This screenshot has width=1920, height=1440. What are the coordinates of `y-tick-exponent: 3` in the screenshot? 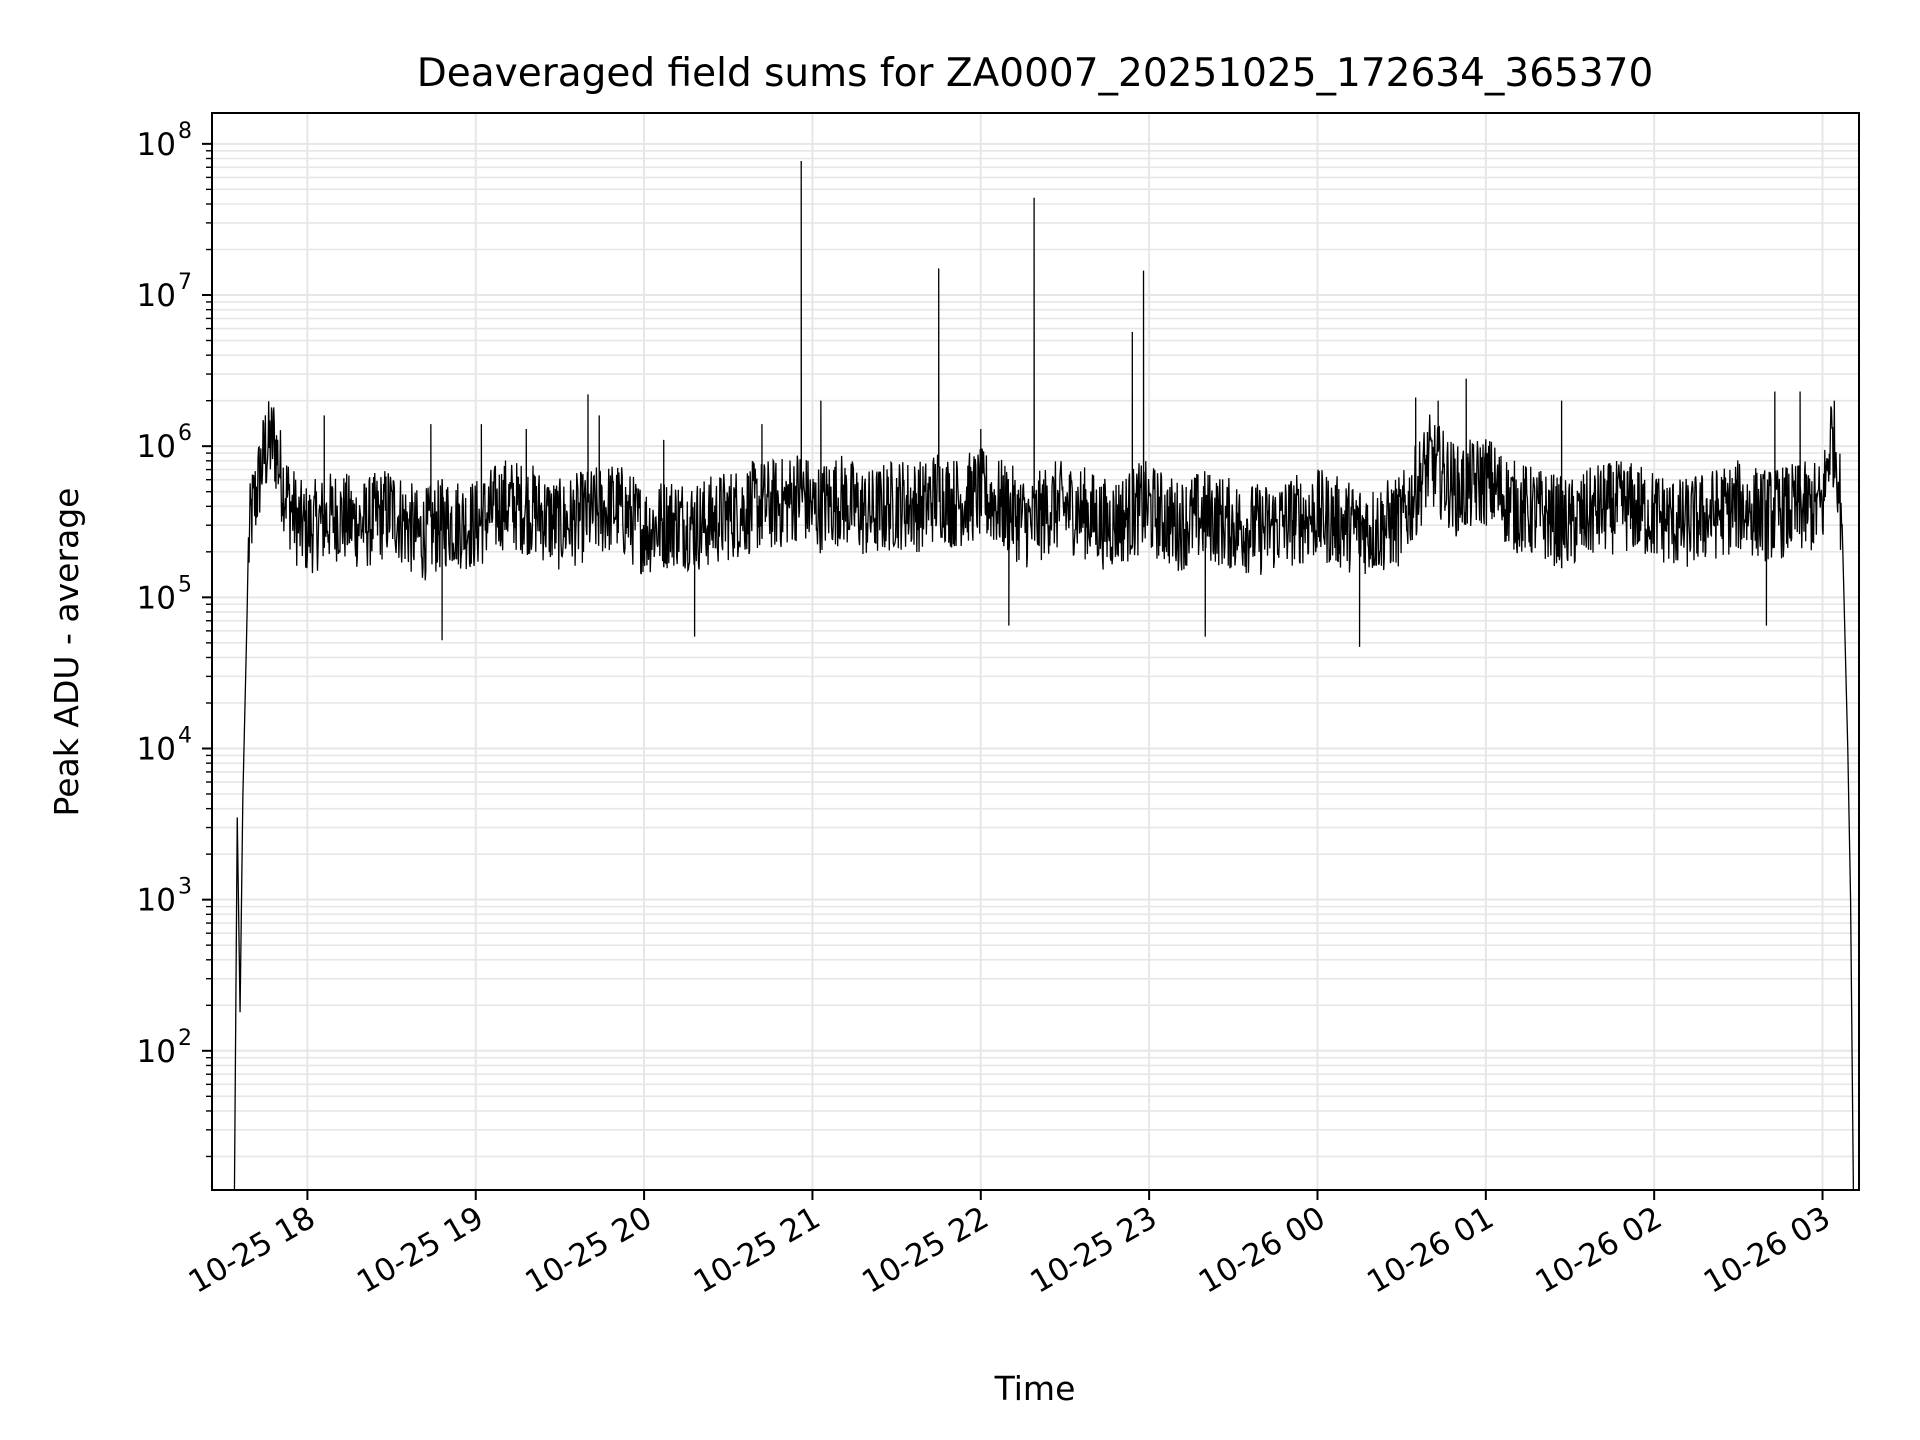 It's located at (185, 887).